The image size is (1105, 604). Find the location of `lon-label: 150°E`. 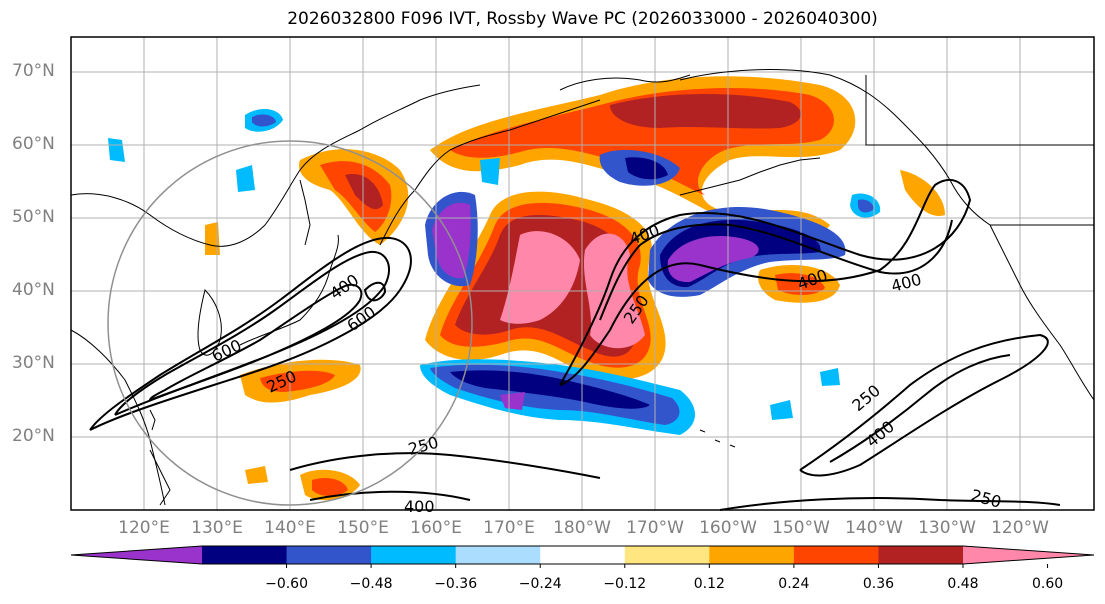

lon-label: 150°E is located at coordinates (363, 528).